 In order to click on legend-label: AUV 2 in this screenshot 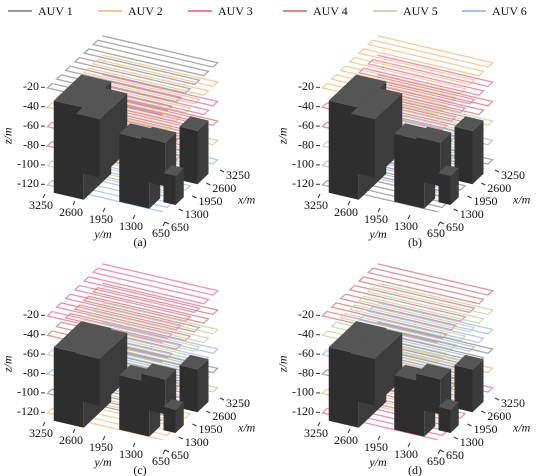, I will do `click(145, 11)`.